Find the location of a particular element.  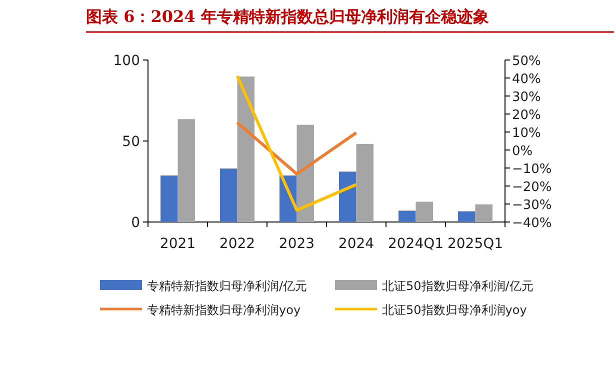

y2-tick-label: 10% is located at coordinates (526, 133).